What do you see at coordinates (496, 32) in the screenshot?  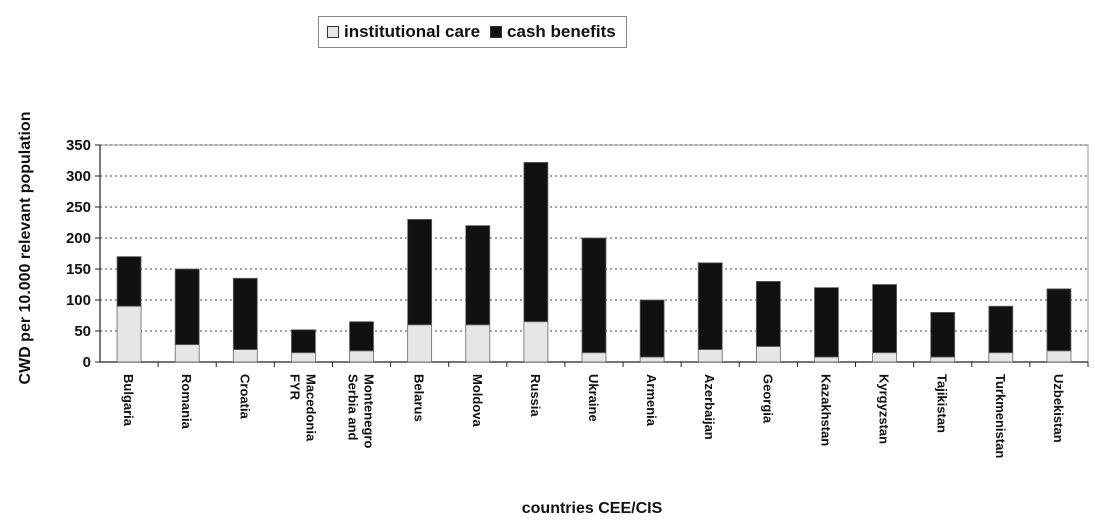 I see `legend-swatch-cash-benefits` at bounding box center [496, 32].